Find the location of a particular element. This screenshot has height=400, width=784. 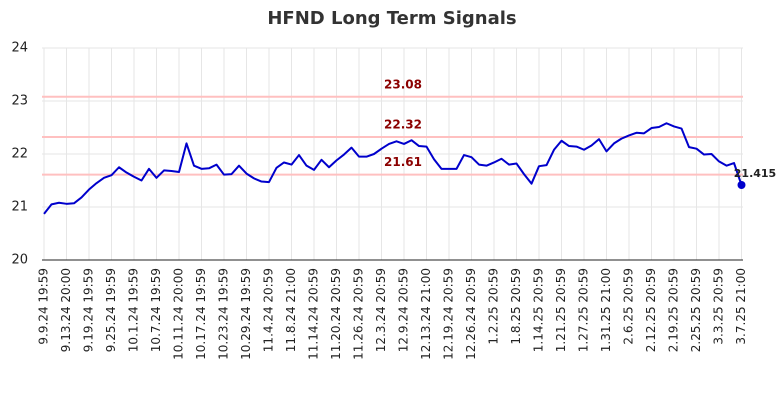

x-tick-label: 9.19.24 19:59 is located at coordinates (89, 310).